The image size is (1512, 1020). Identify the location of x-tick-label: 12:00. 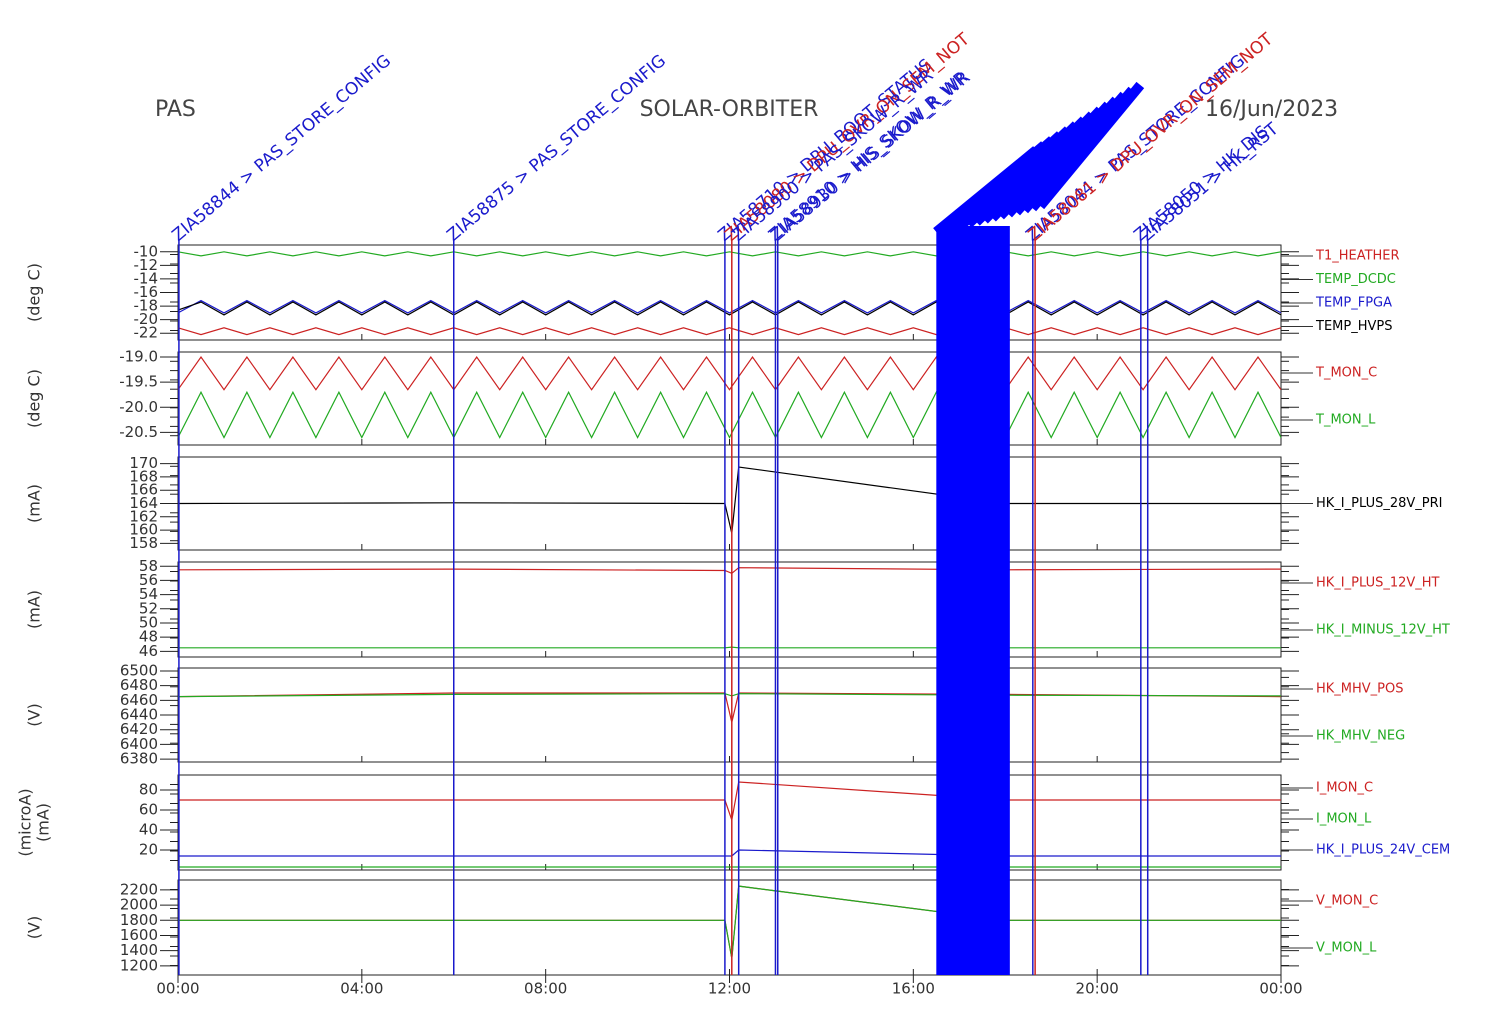
(729, 989).